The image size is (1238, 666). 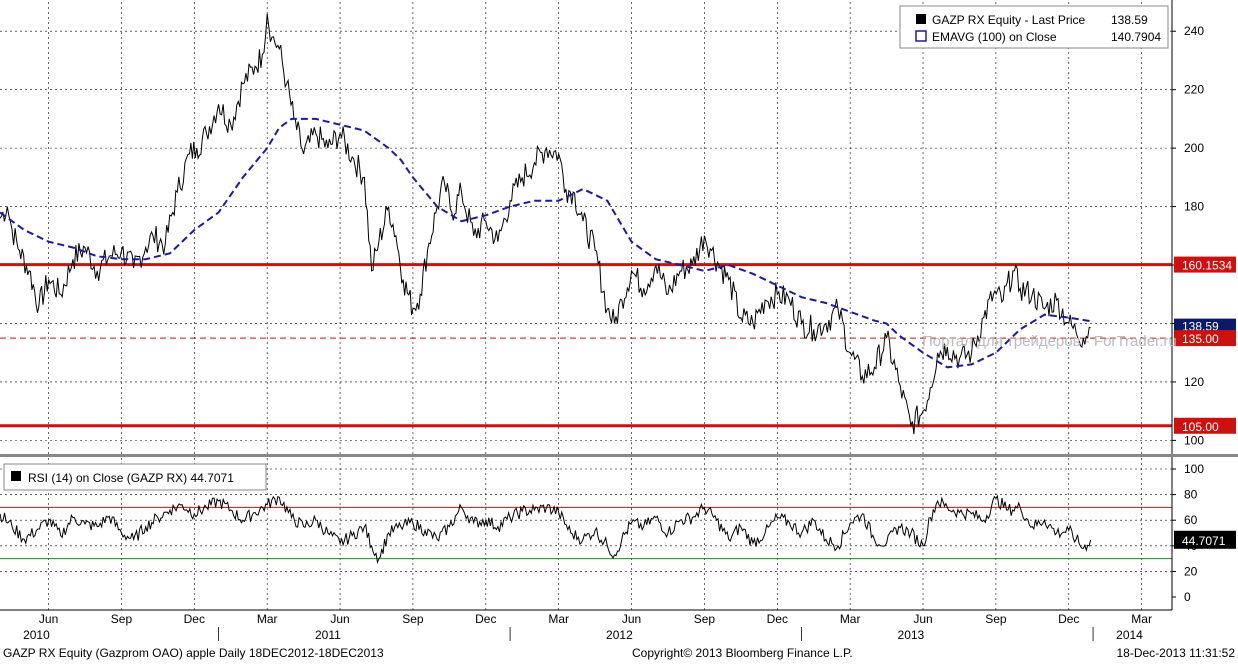 What do you see at coordinates (921, 19) in the screenshot?
I see `price-legend-swatch` at bounding box center [921, 19].